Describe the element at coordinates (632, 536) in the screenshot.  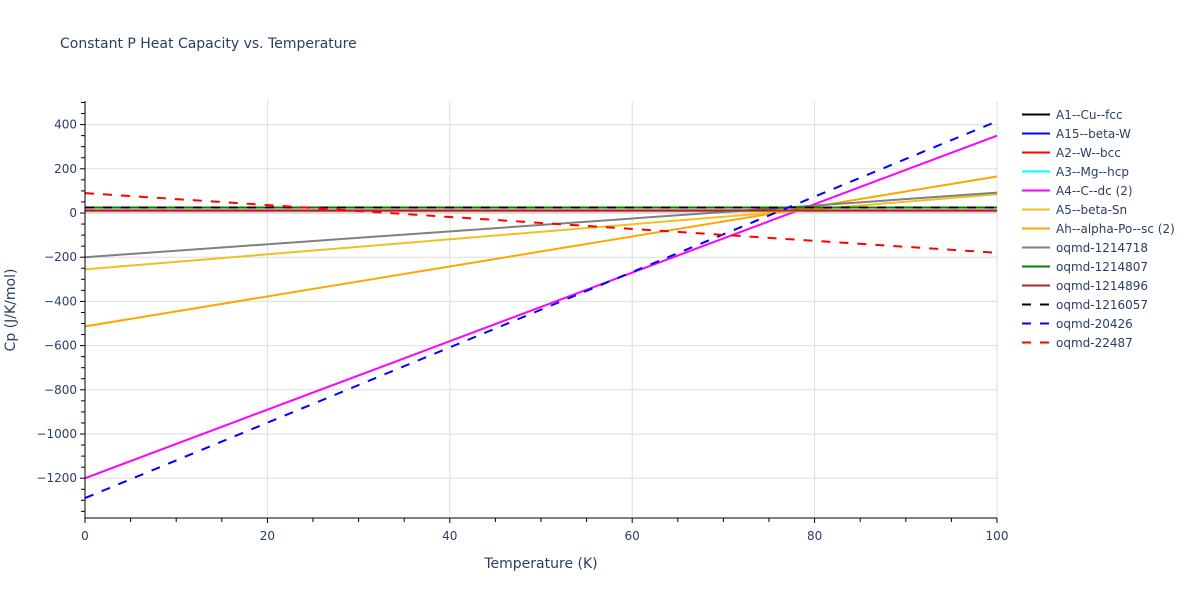
I see `x-tick-label: 60` at that location.